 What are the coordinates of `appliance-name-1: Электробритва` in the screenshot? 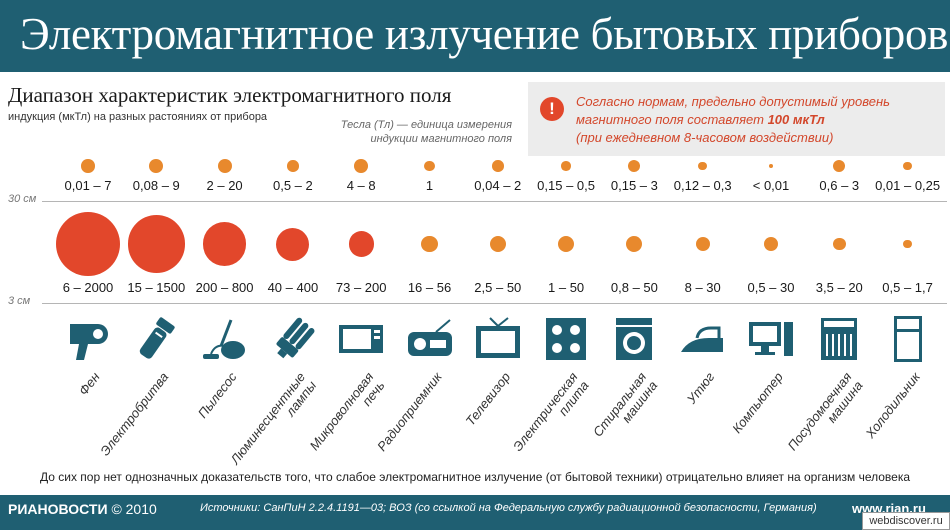 It's located at (134, 414).